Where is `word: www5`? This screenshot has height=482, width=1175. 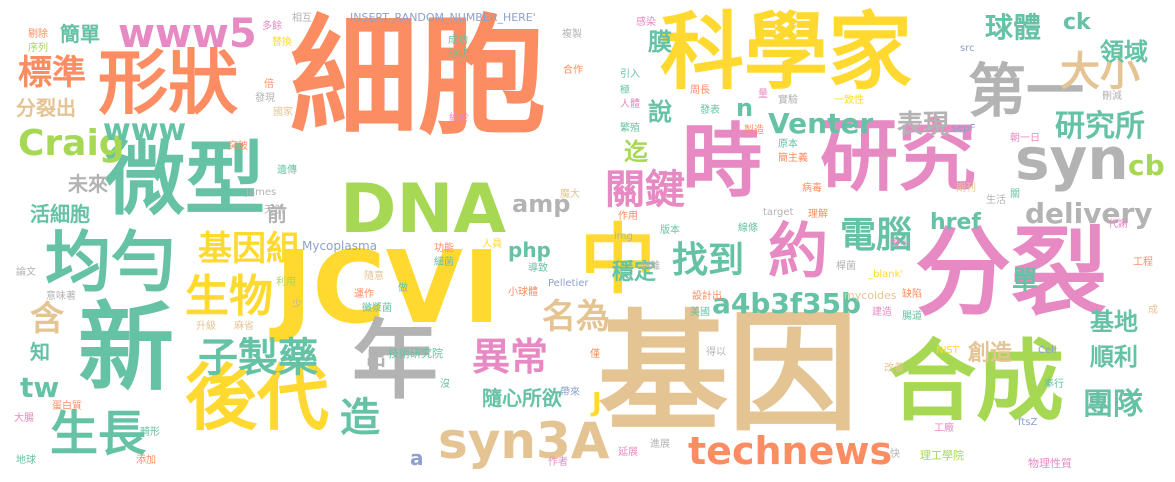
word: www5 is located at coordinates (187, 34).